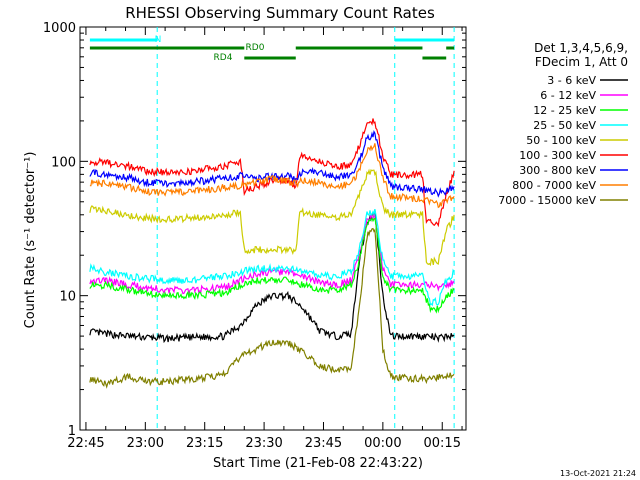  I want to click on flag-label-n: N, so click(158, 40).